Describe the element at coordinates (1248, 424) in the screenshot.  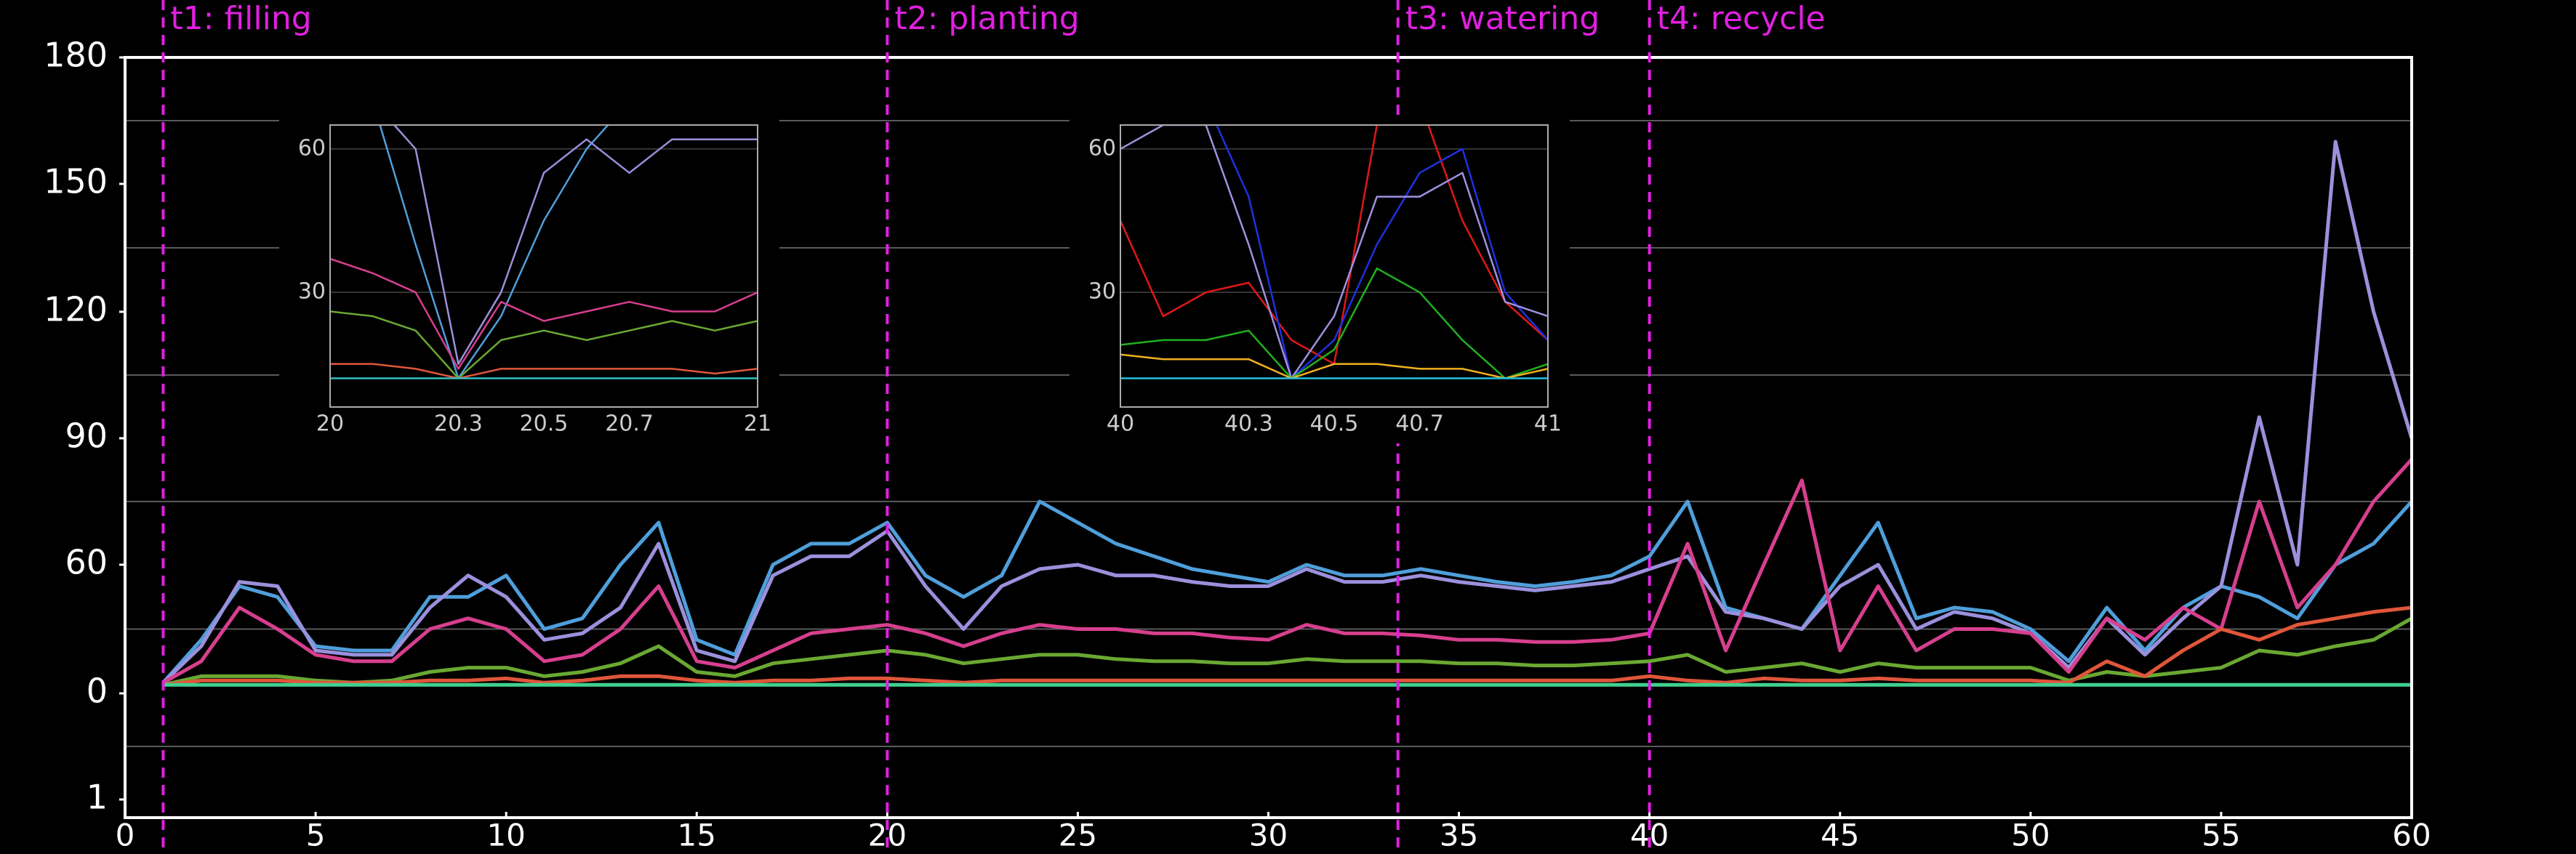
I see `x-tick-label: 40.3` at that location.